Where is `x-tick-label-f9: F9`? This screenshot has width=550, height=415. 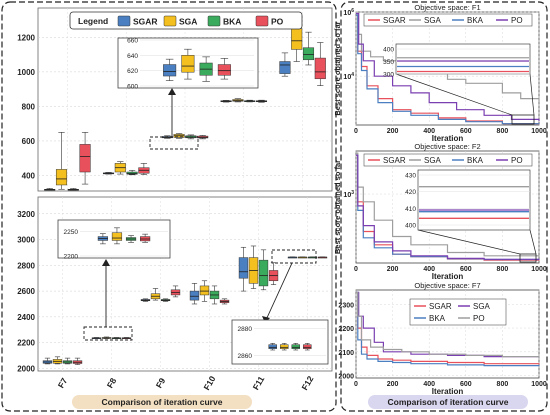 x-tick-label-f9: F9 is located at coordinates (161, 383).